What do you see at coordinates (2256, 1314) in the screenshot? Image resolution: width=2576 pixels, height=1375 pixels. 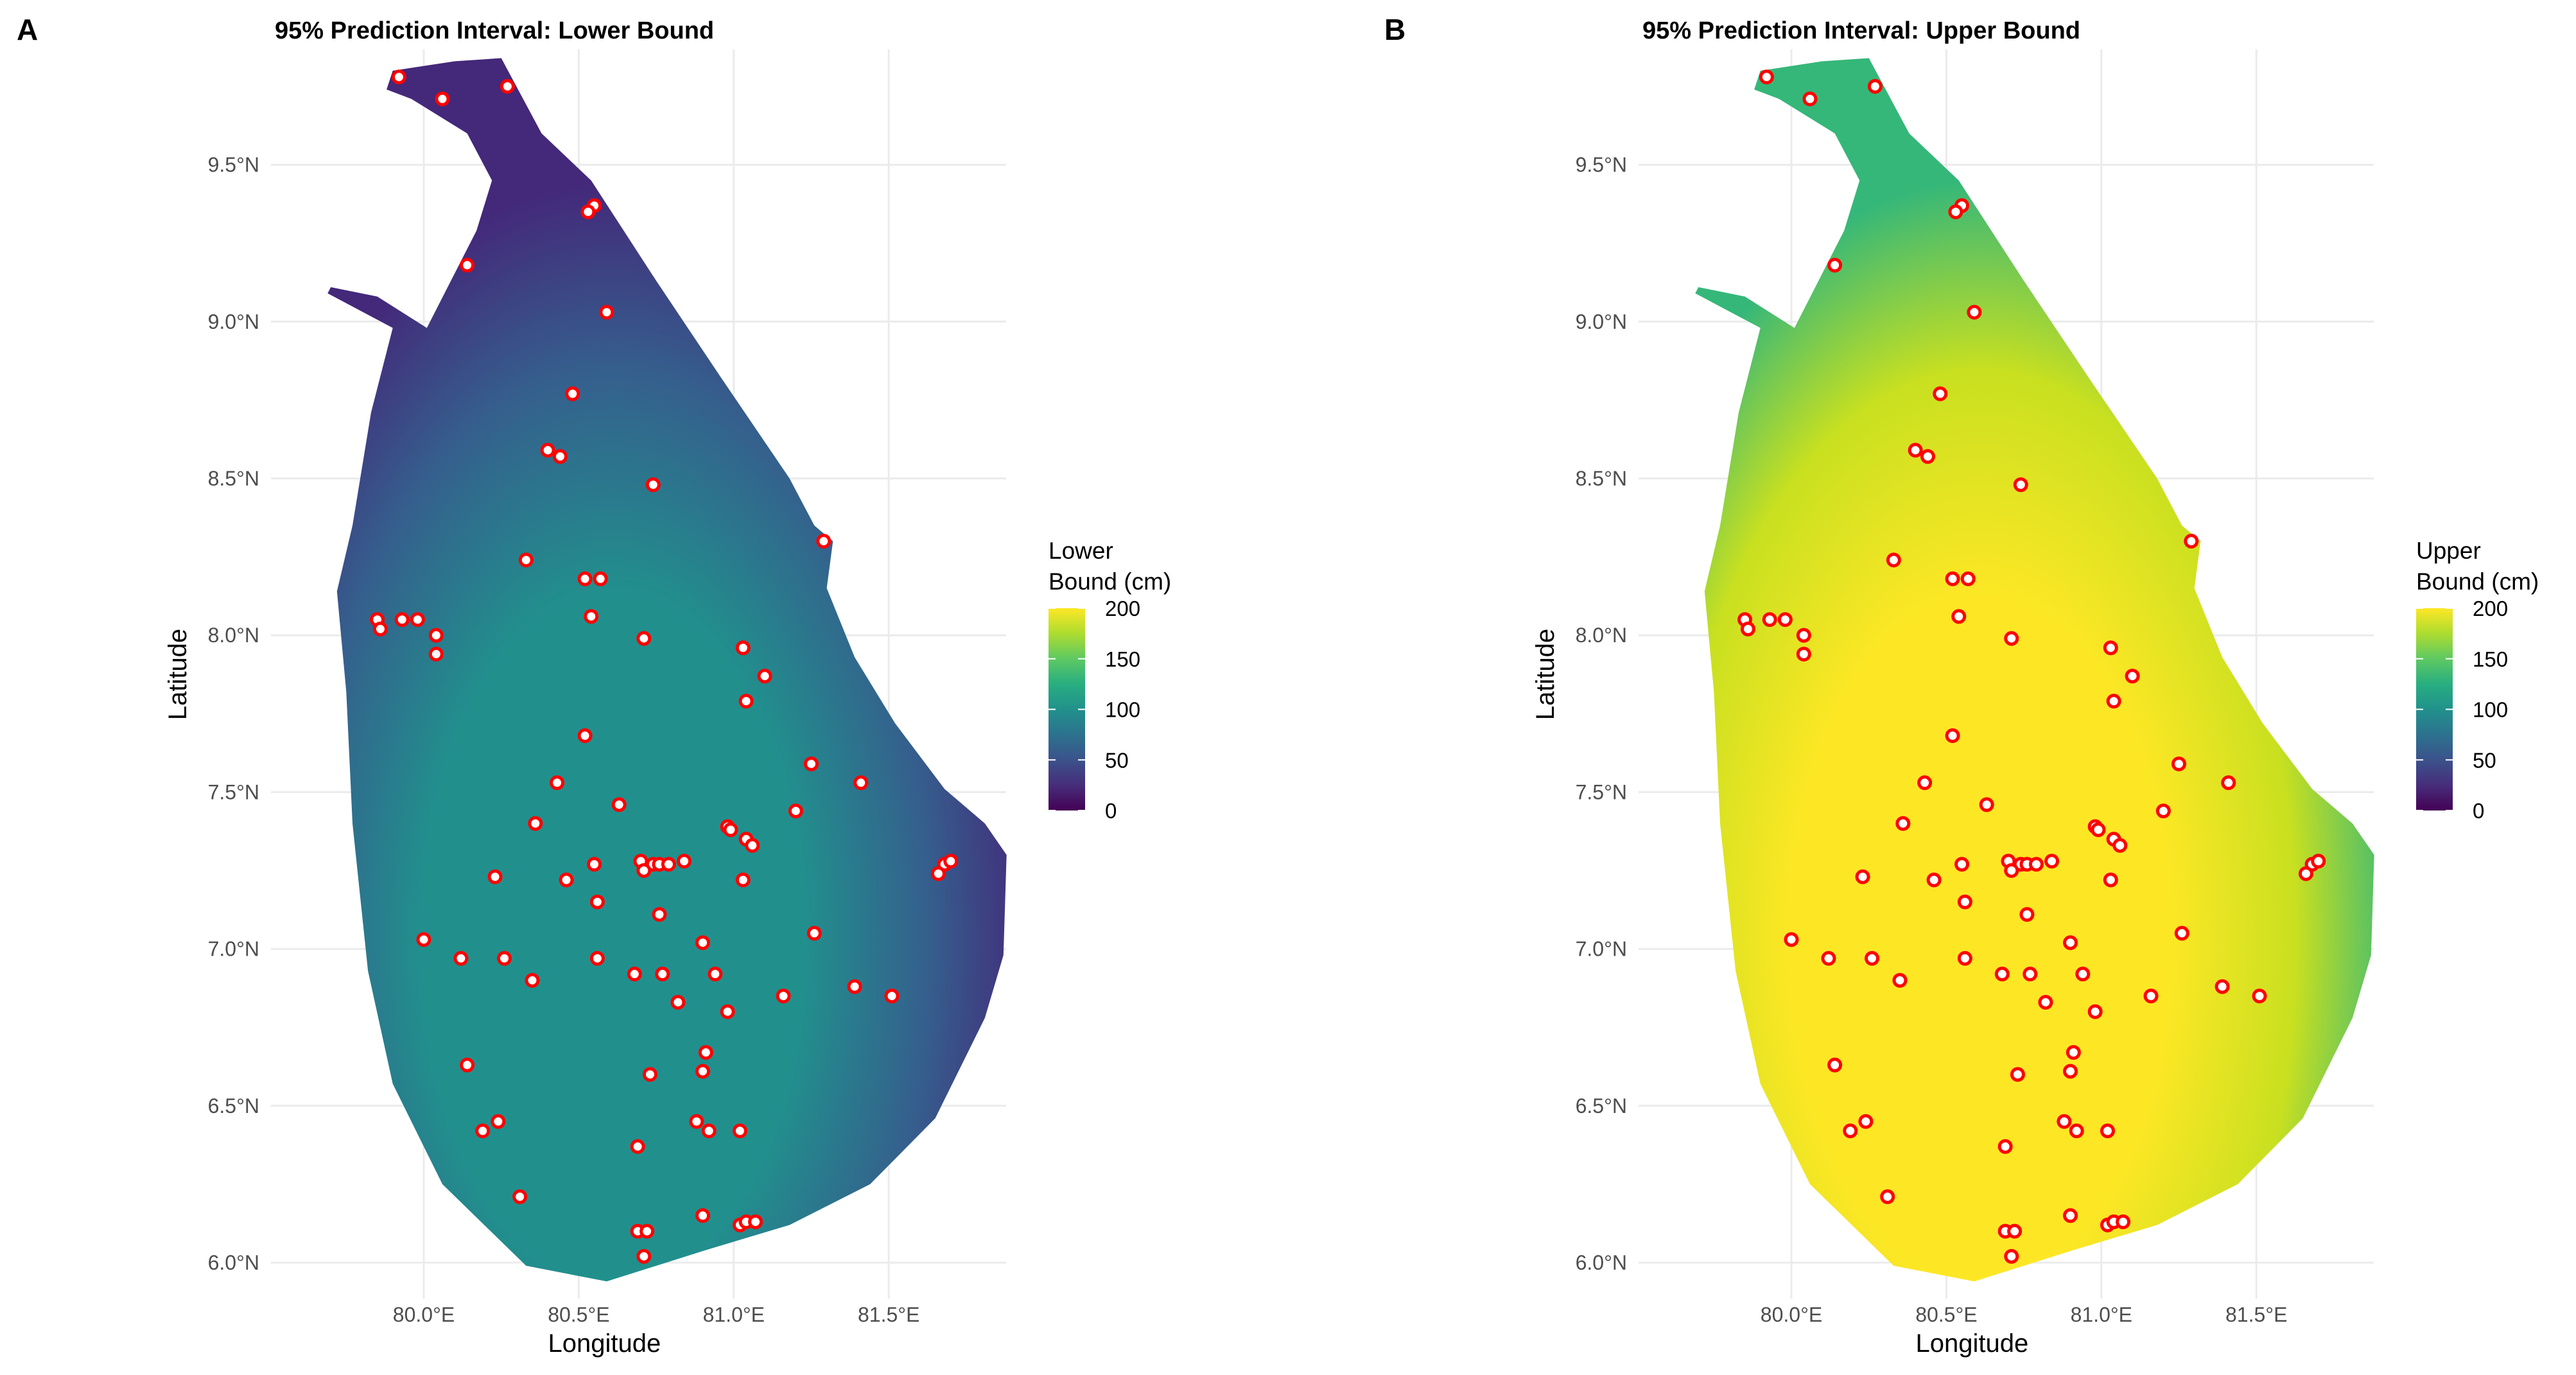 I see `x-tick-label: 81.5°E` at bounding box center [2256, 1314].